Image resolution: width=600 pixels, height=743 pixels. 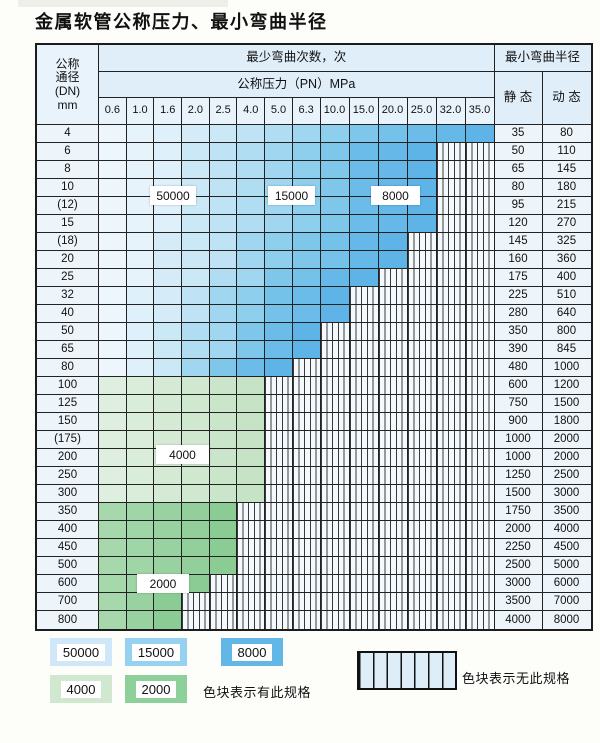 I want to click on static-value-cell: 1500, so click(x=518, y=494).